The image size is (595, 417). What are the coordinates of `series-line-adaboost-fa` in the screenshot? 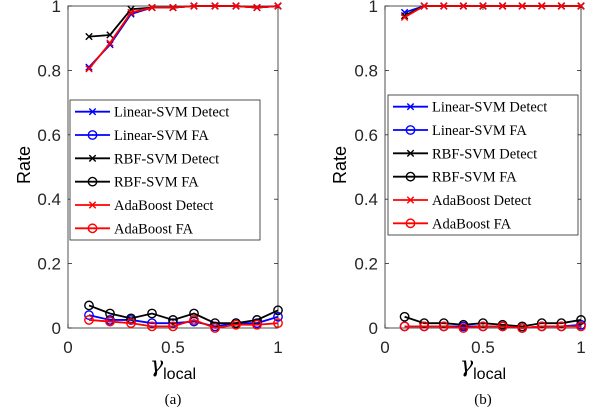 It's located at (183, 323).